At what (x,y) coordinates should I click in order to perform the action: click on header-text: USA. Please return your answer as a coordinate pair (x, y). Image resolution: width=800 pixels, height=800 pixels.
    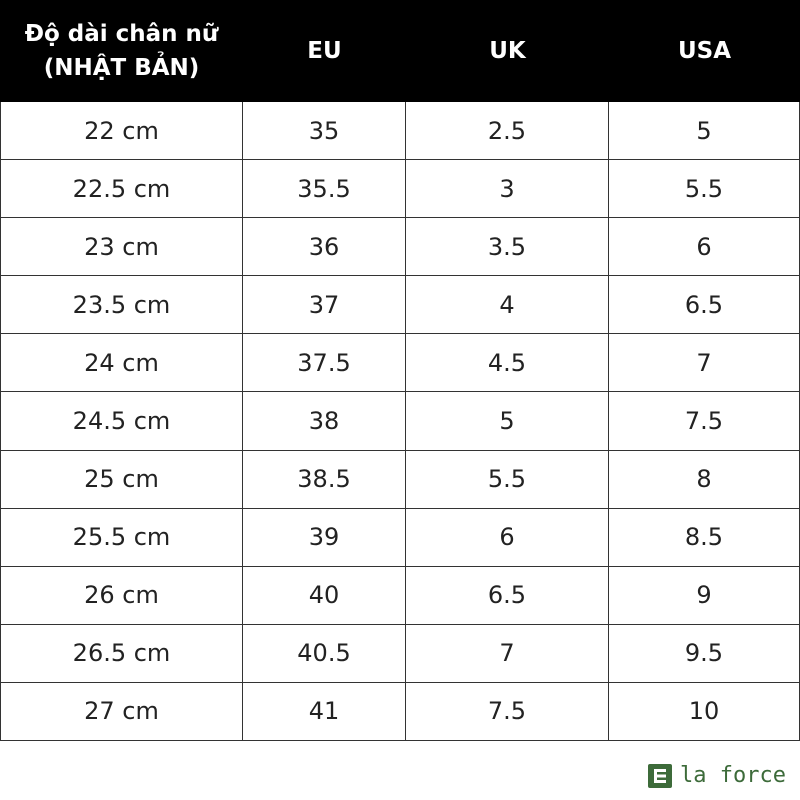
    Looking at the image, I should click on (704, 51).